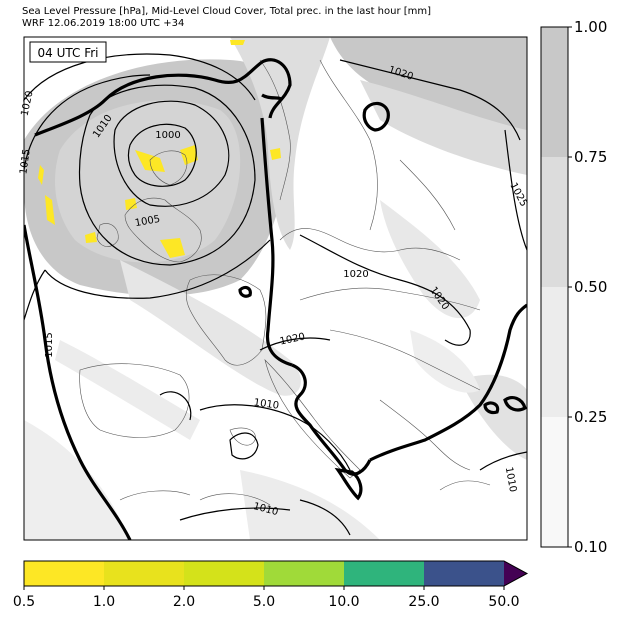  What do you see at coordinates (103, 23) in the screenshot?
I see `model-run-info: WRF 12.06.2019 18:00 UTC +34` at bounding box center [103, 23].